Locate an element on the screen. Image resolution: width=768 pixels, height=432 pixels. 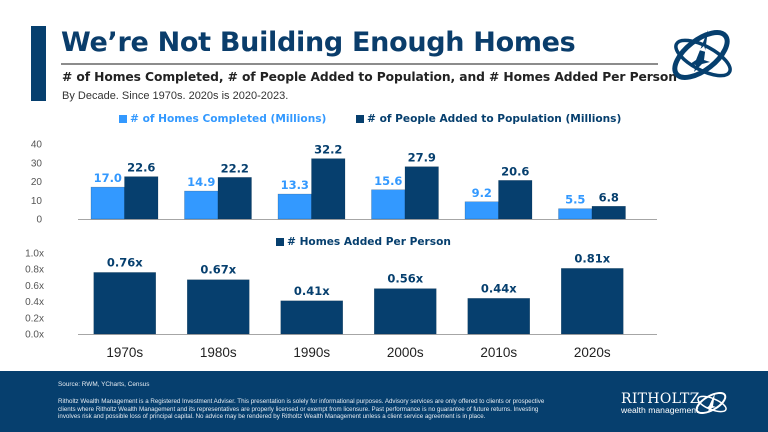
footer-brand-logo: RITHOLTZ wealth management is located at coordinates (660, 403).